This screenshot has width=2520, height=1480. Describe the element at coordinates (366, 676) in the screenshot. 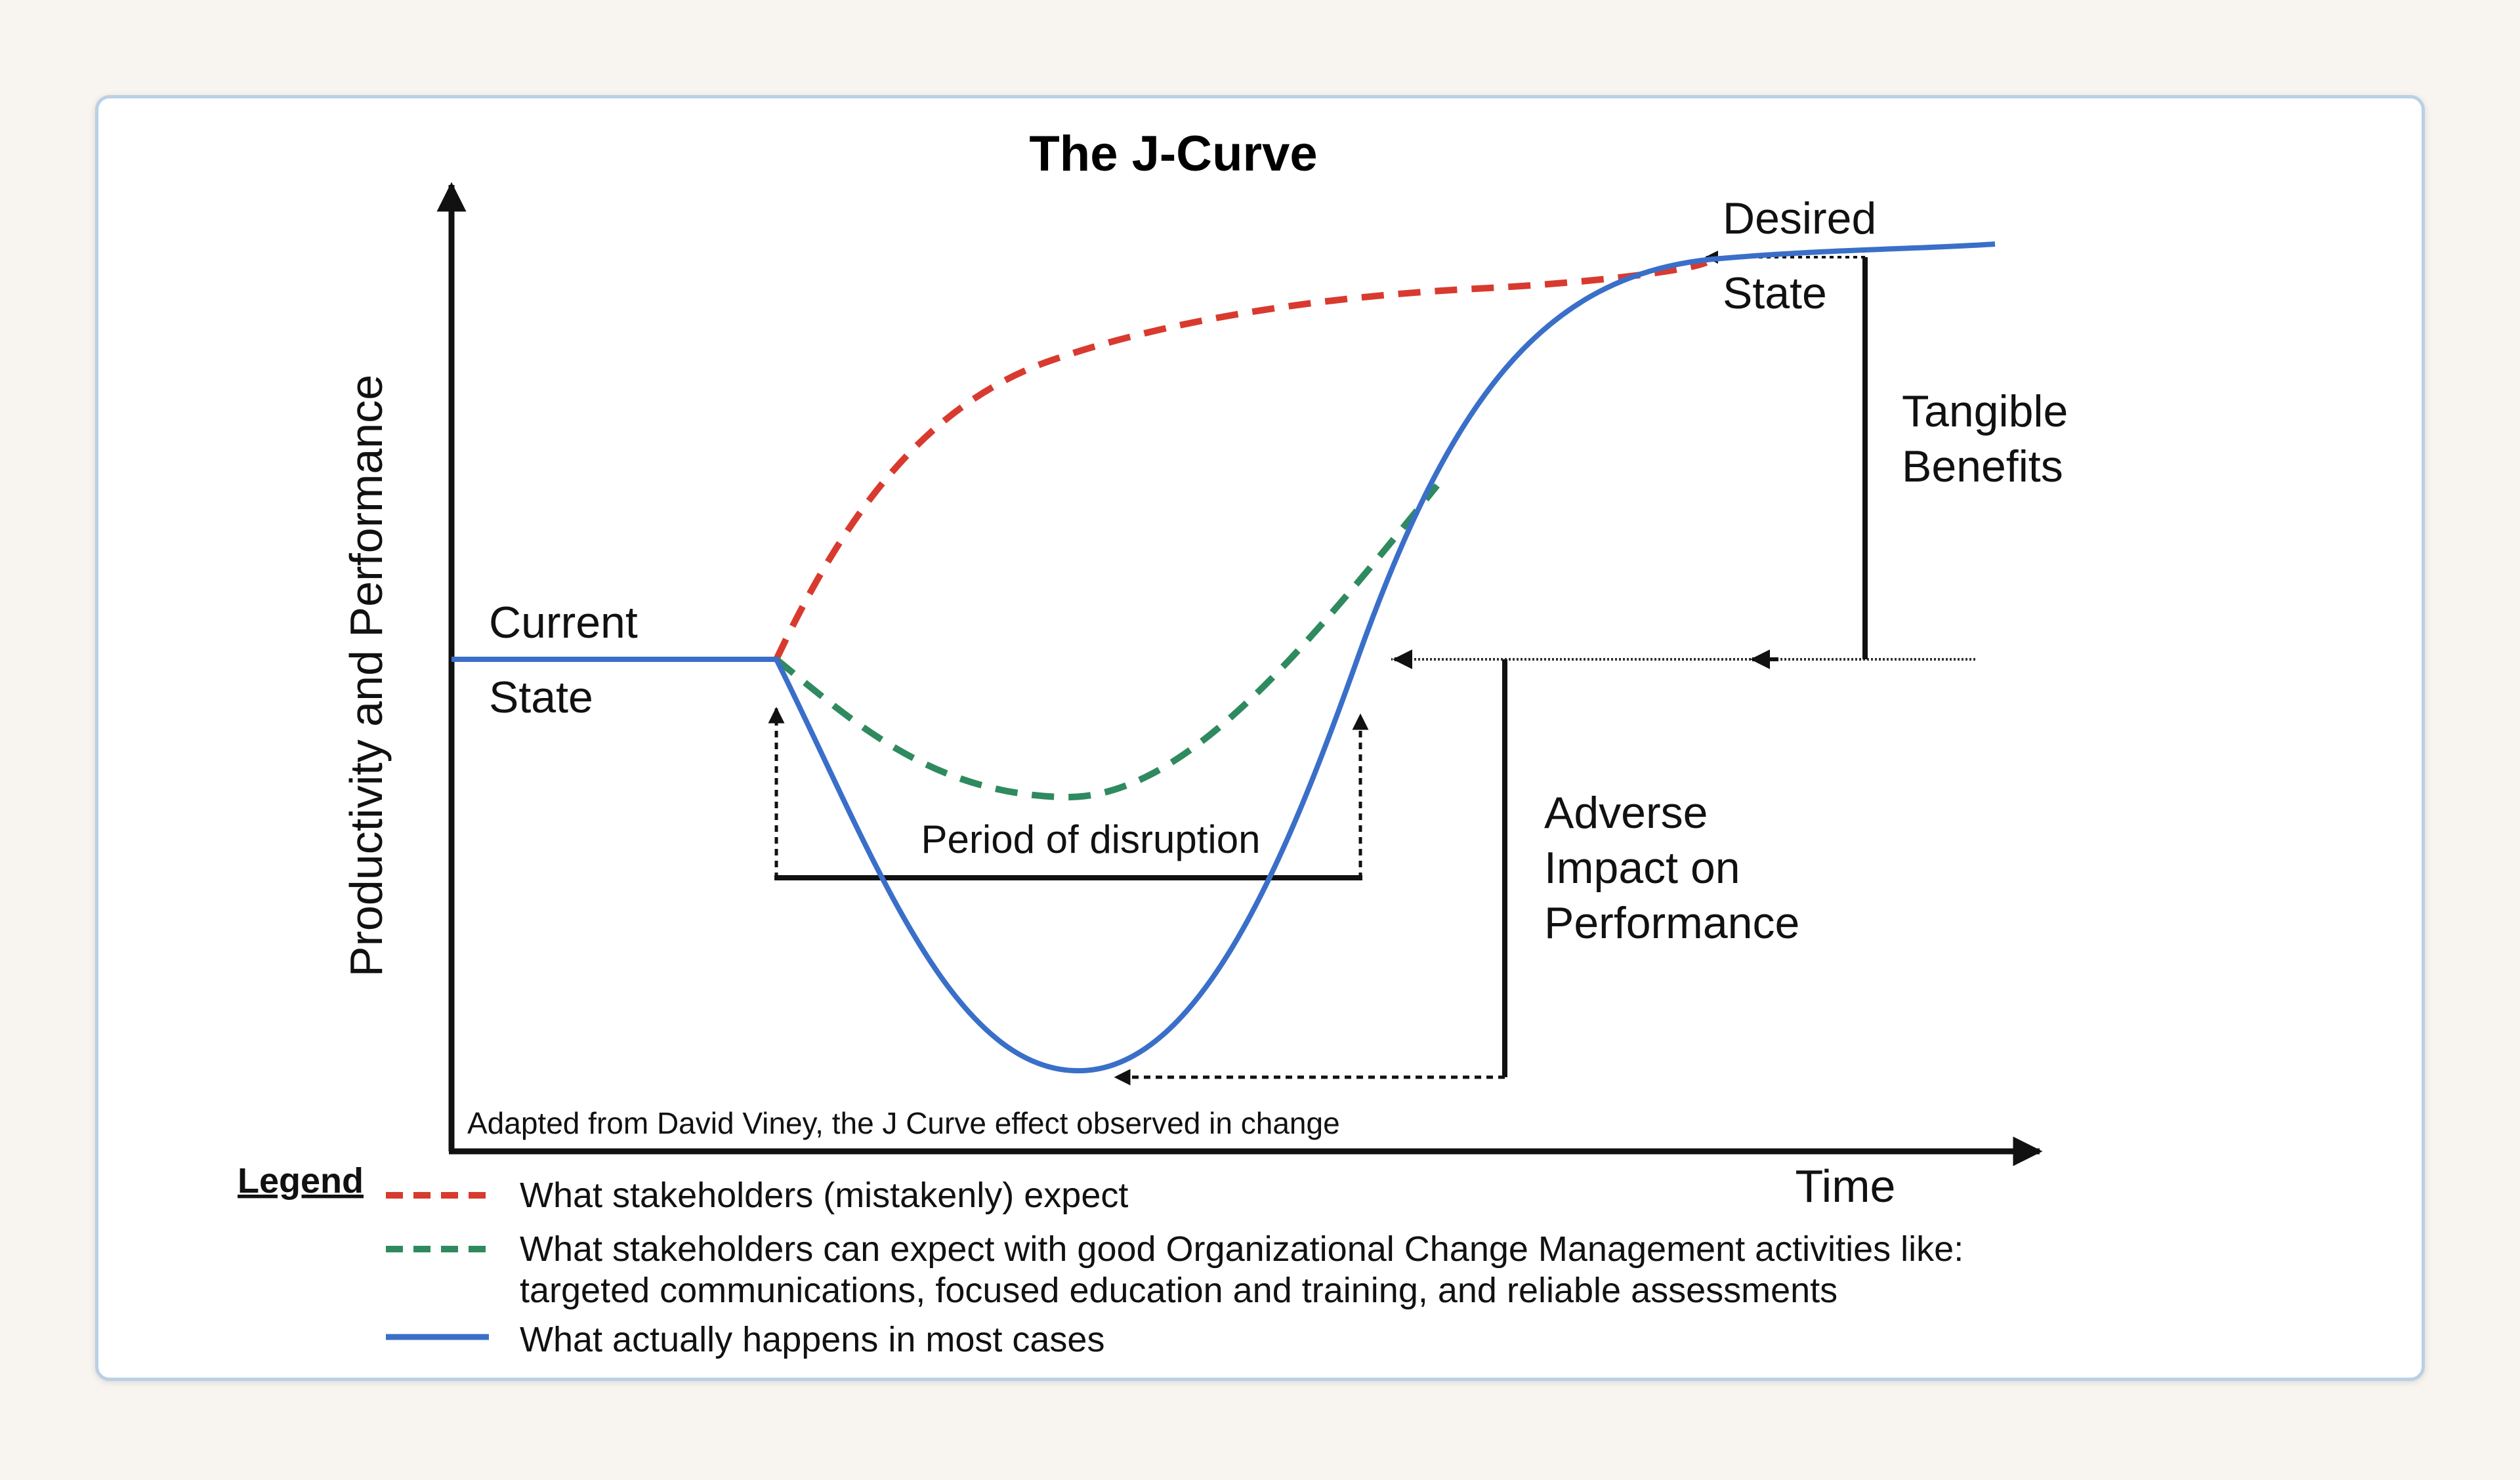

I see `y-axis-label: Productivity and Performance` at that location.